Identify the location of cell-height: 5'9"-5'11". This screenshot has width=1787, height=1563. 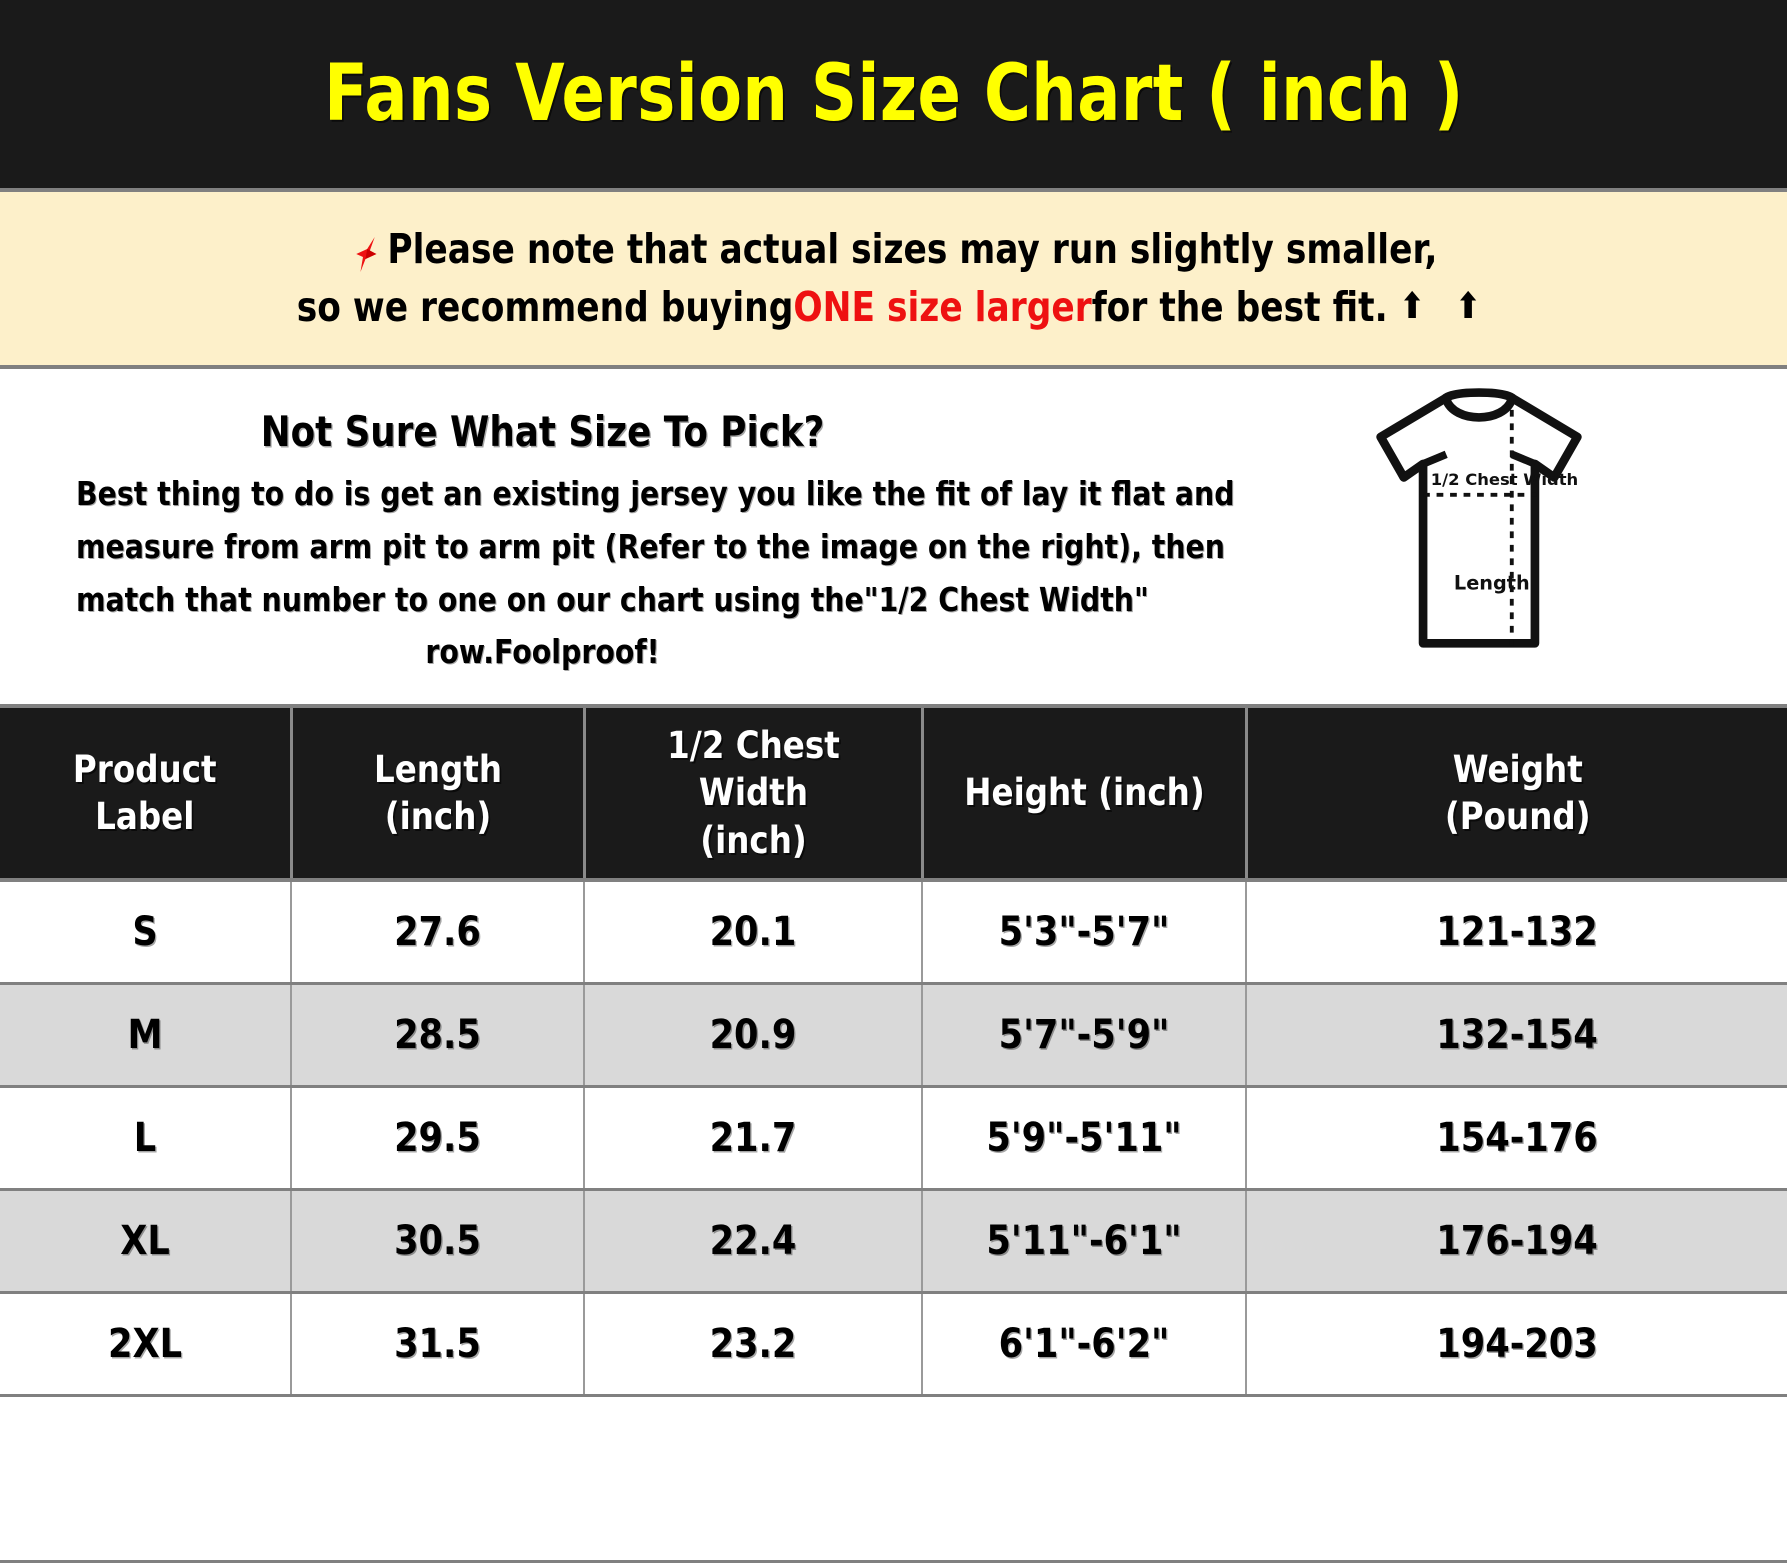
(1084, 1138).